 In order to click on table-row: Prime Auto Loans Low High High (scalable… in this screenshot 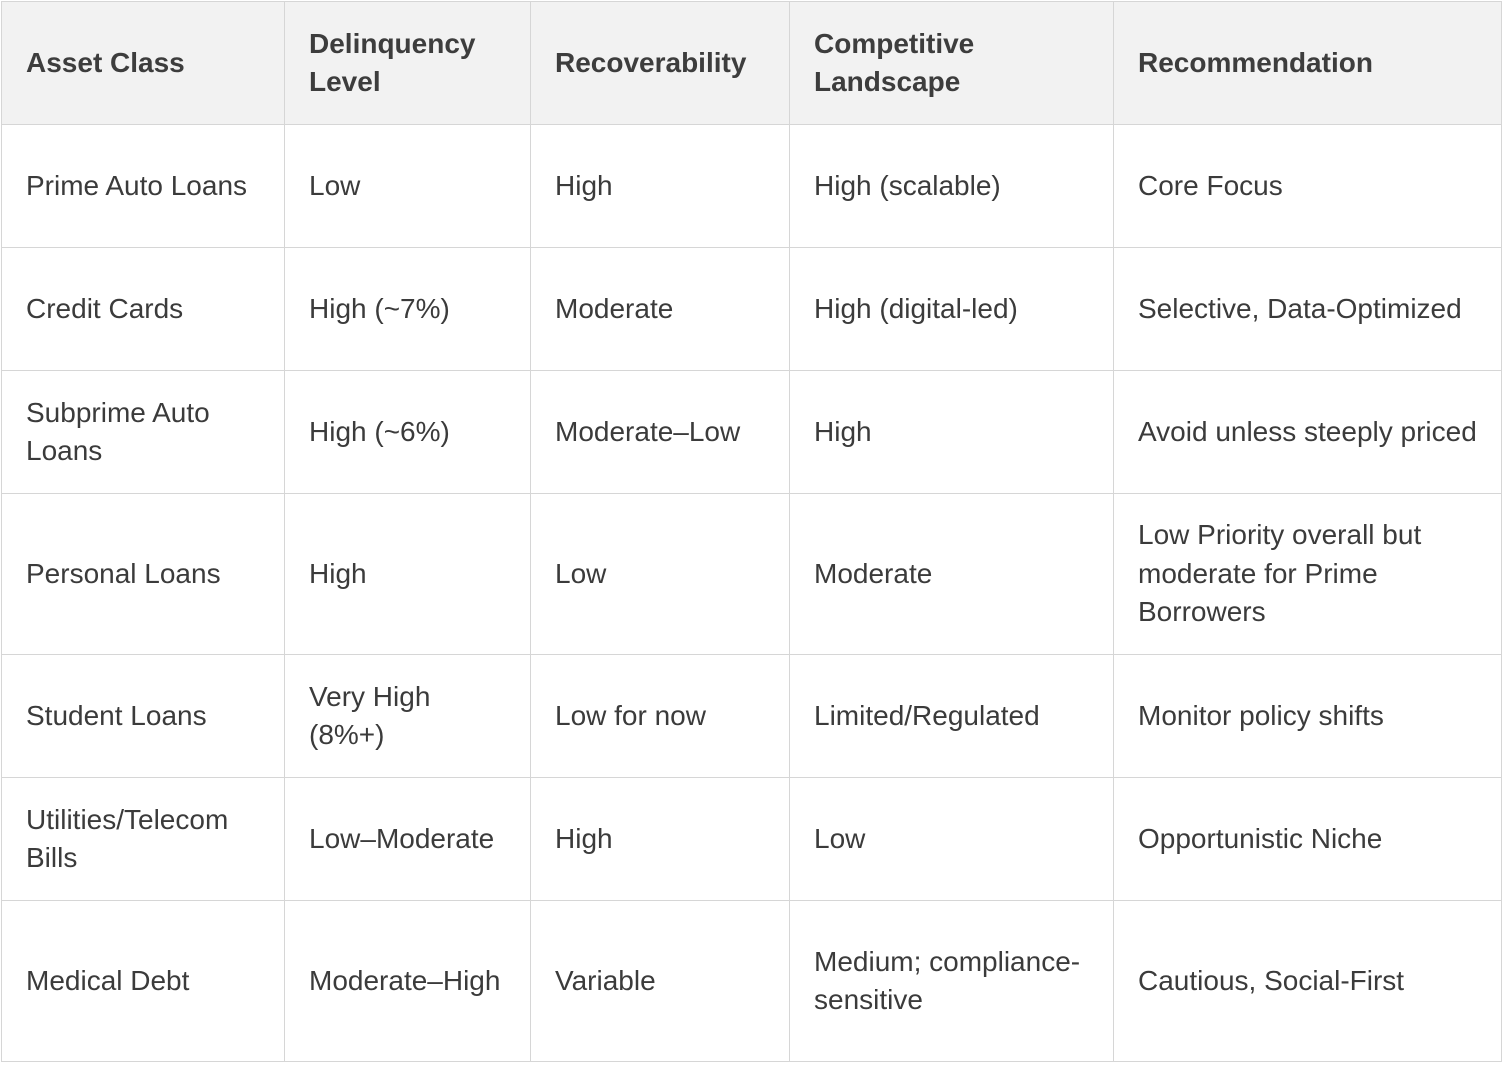, I will do `click(751, 186)`.